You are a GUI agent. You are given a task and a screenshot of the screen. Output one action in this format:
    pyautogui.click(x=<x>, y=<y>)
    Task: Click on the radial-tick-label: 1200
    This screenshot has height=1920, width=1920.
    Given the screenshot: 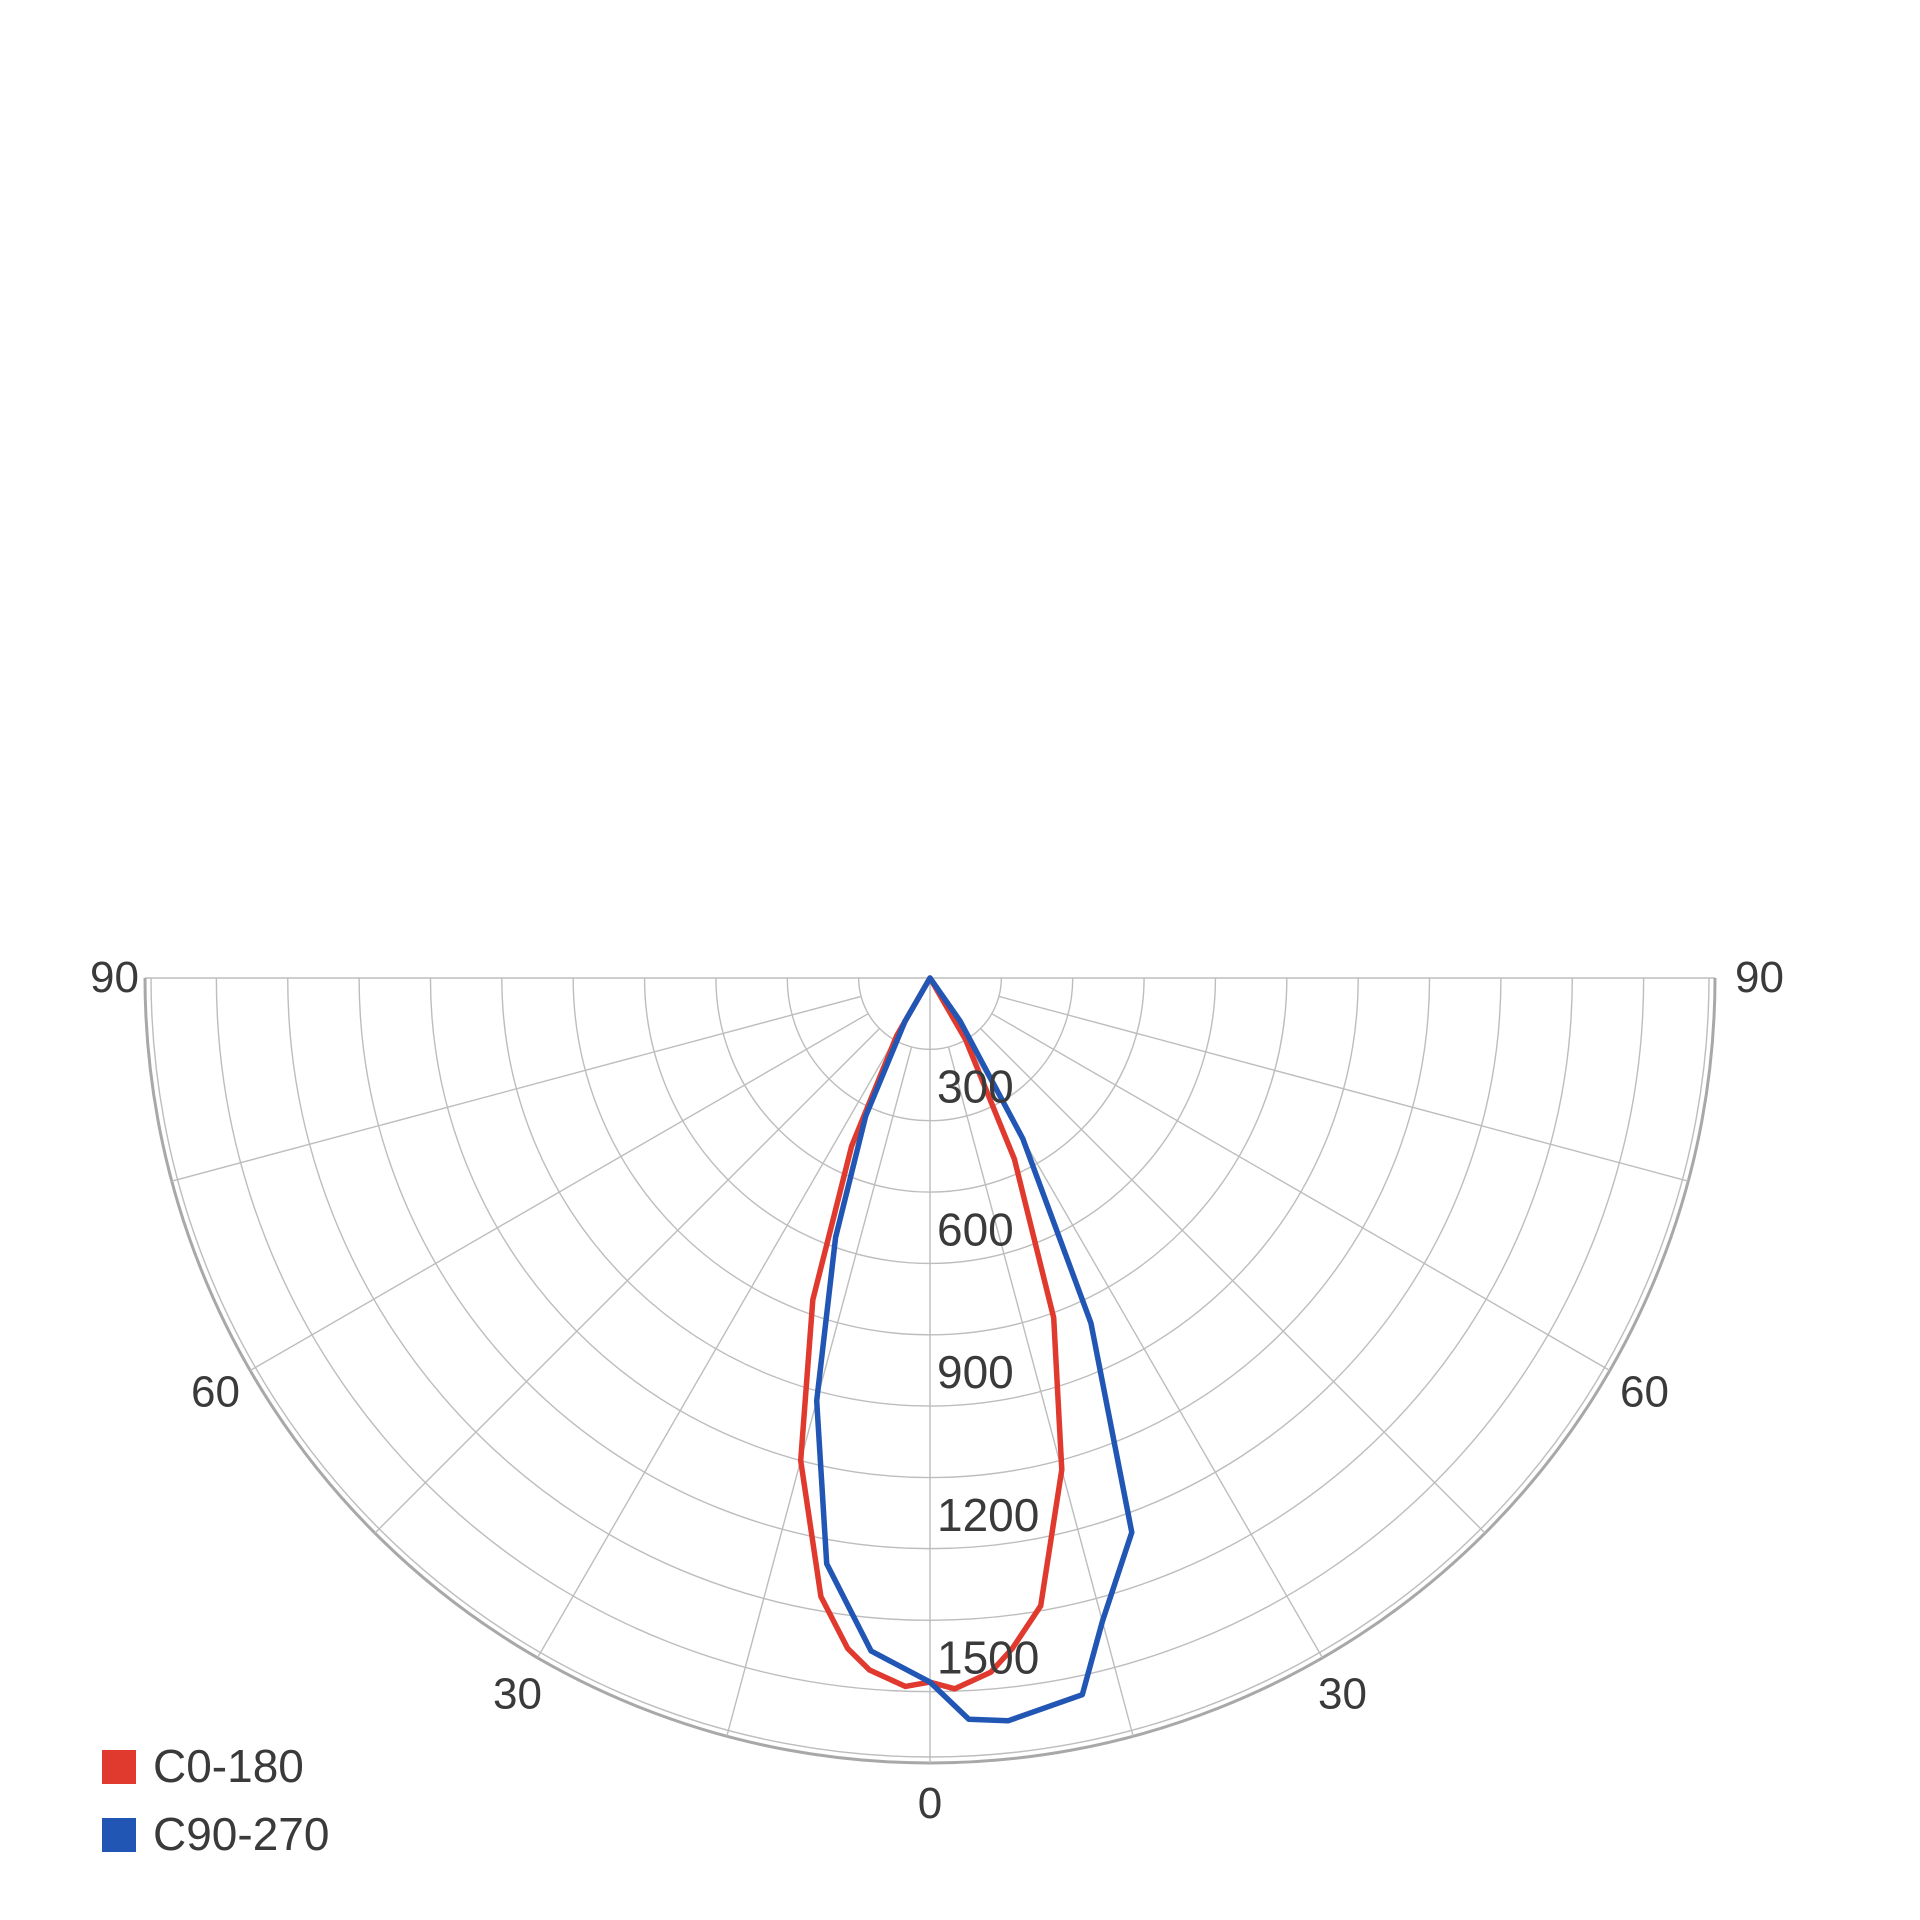 What is the action you would take?
    pyautogui.click(x=988, y=1515)
    